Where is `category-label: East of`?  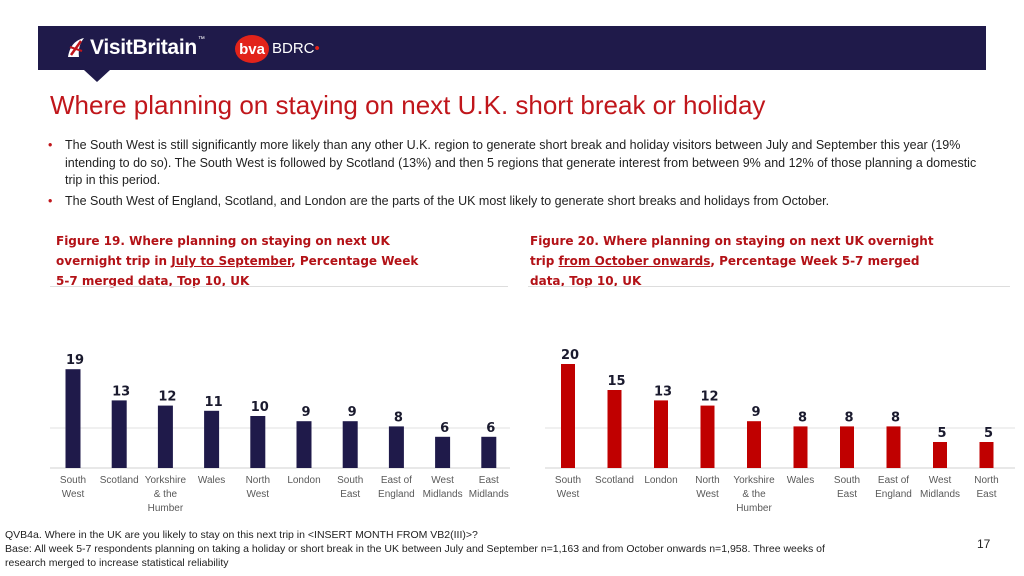 category-label: East of is located at coordinates (396, 480).